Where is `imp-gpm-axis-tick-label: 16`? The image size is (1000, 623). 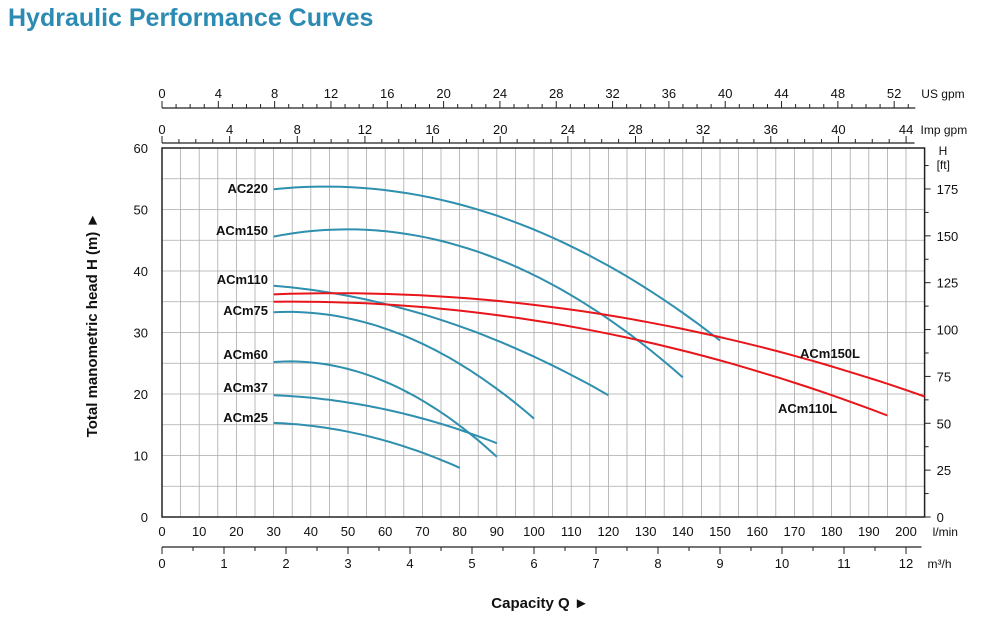 imp-gpm-axis-tick-label: 16 is located at coordinates (432, 129).